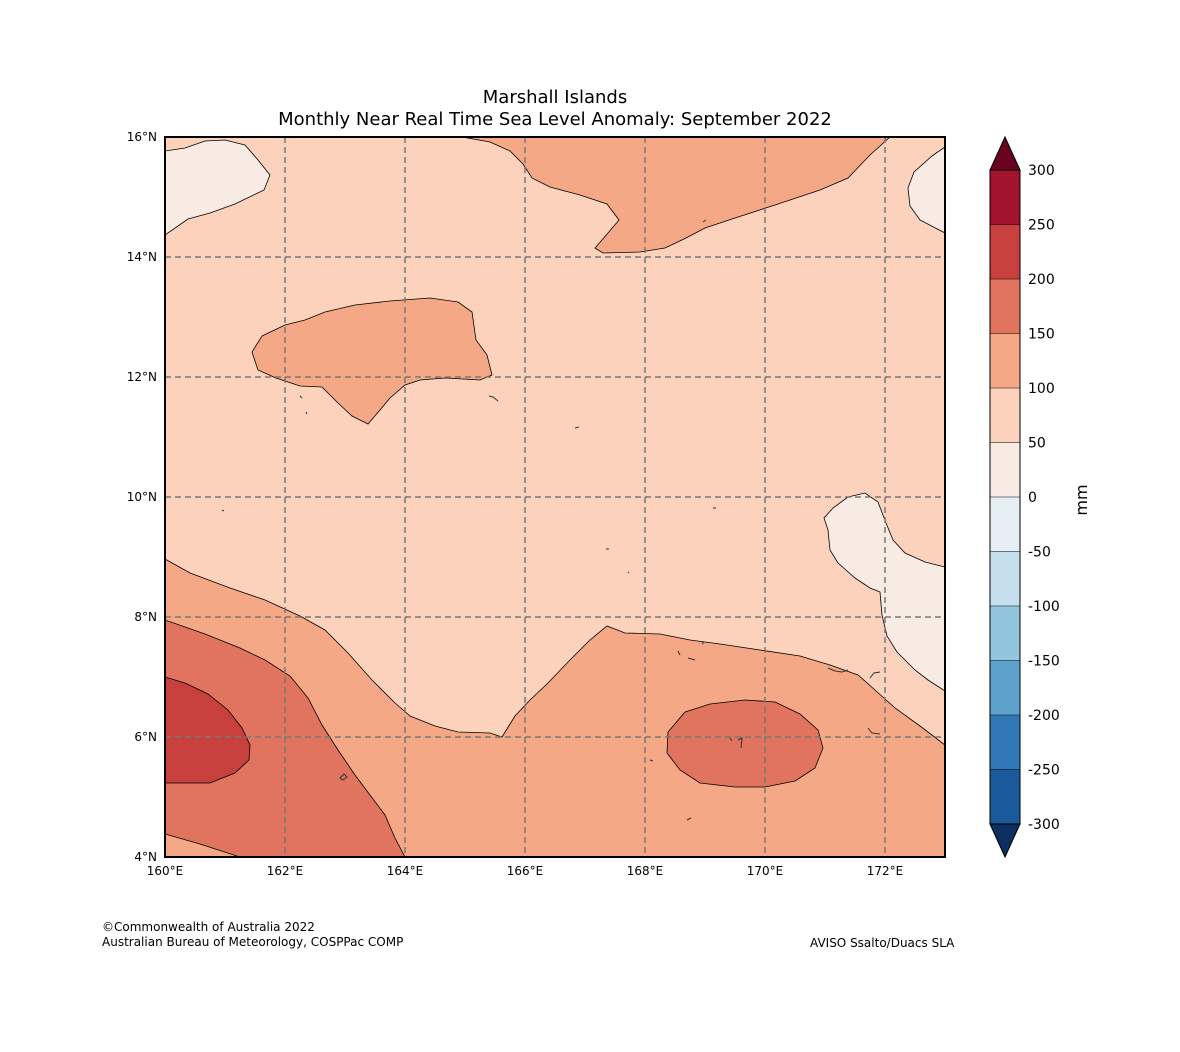  I want to click on contour-0-50-northwest, so click(218, 187).